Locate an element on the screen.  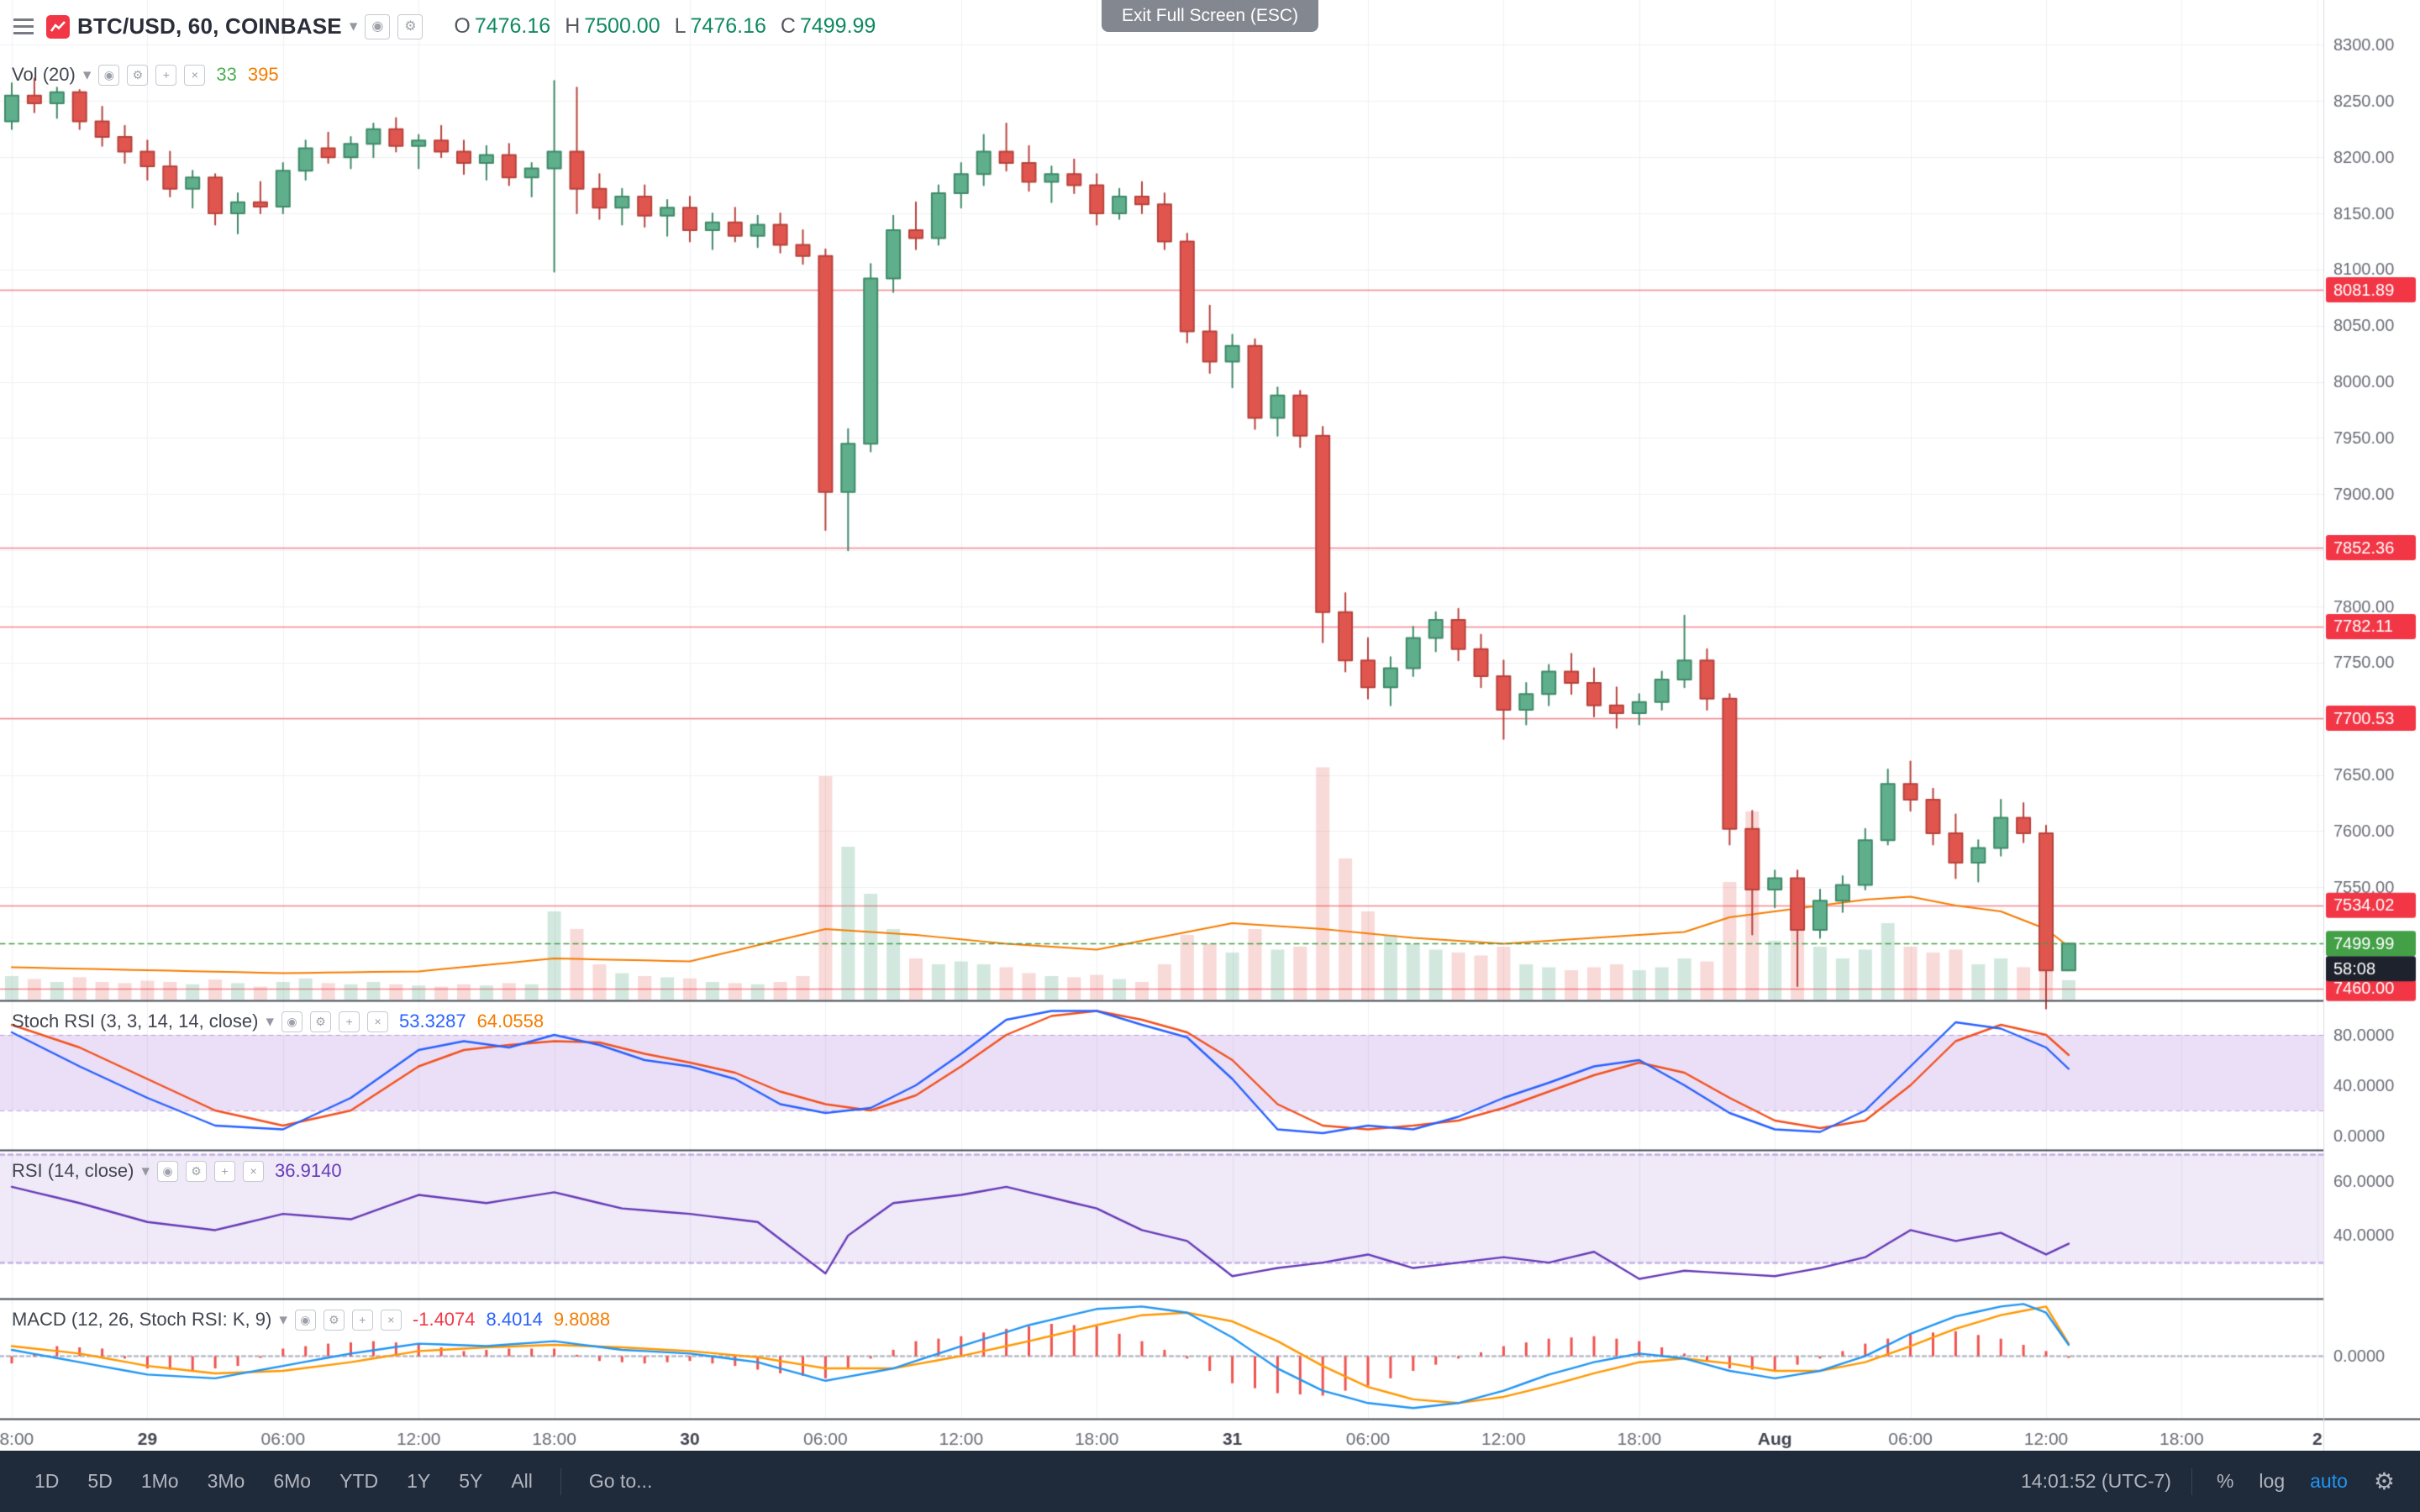
range-3mo-button: 3Mo is located at coordinates (226, 1481).